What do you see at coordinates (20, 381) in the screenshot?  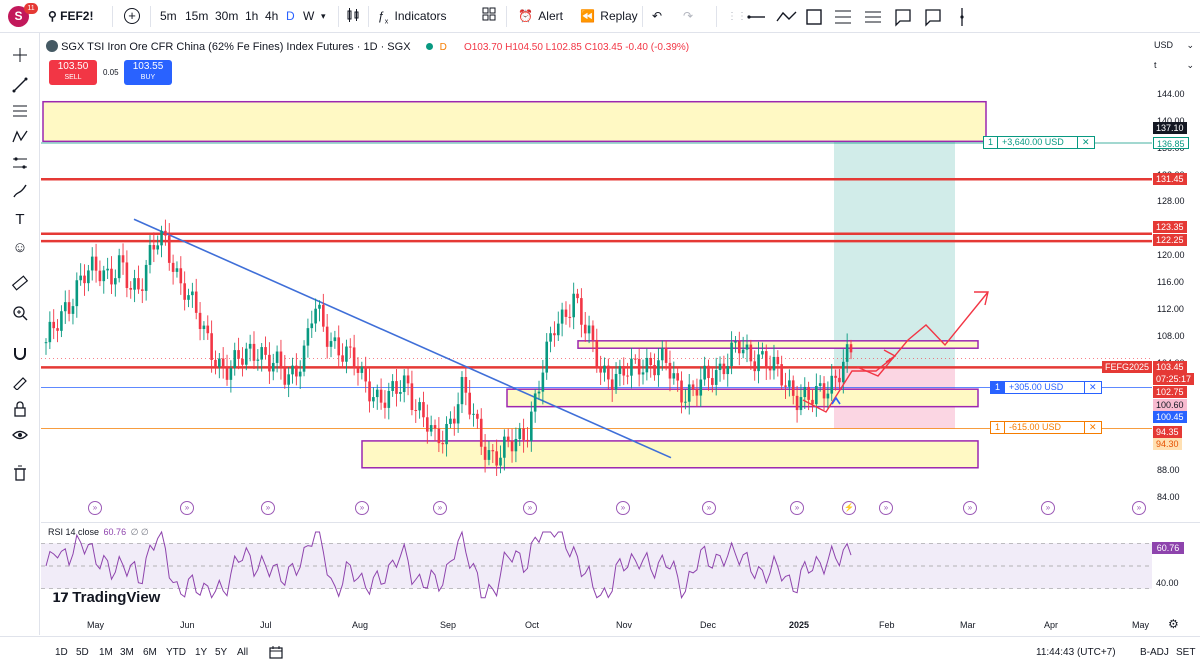 I see `lock-drawing-icon` at bounding box center [20, 381].